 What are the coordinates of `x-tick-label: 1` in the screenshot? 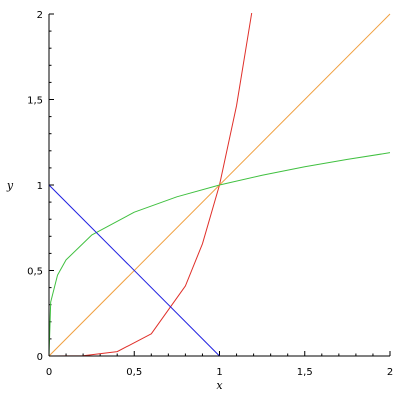 It's located at (219, 372).